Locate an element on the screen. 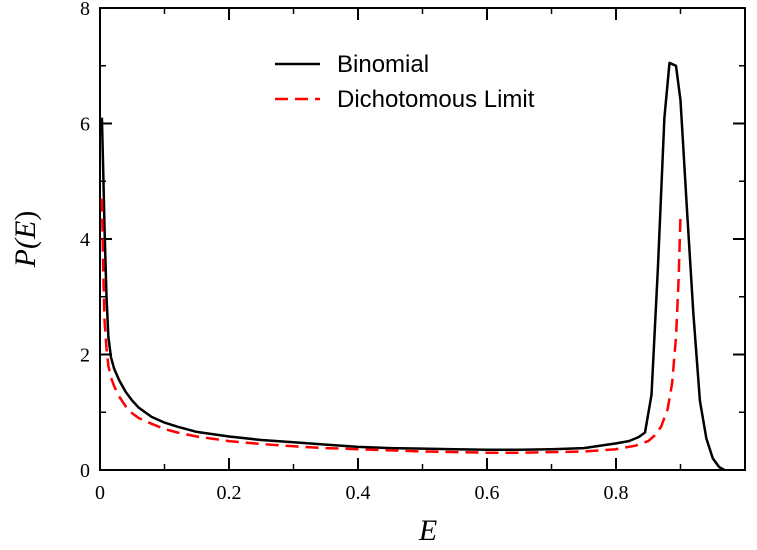  x-axis-title: E is located at coordinates (427, 530).